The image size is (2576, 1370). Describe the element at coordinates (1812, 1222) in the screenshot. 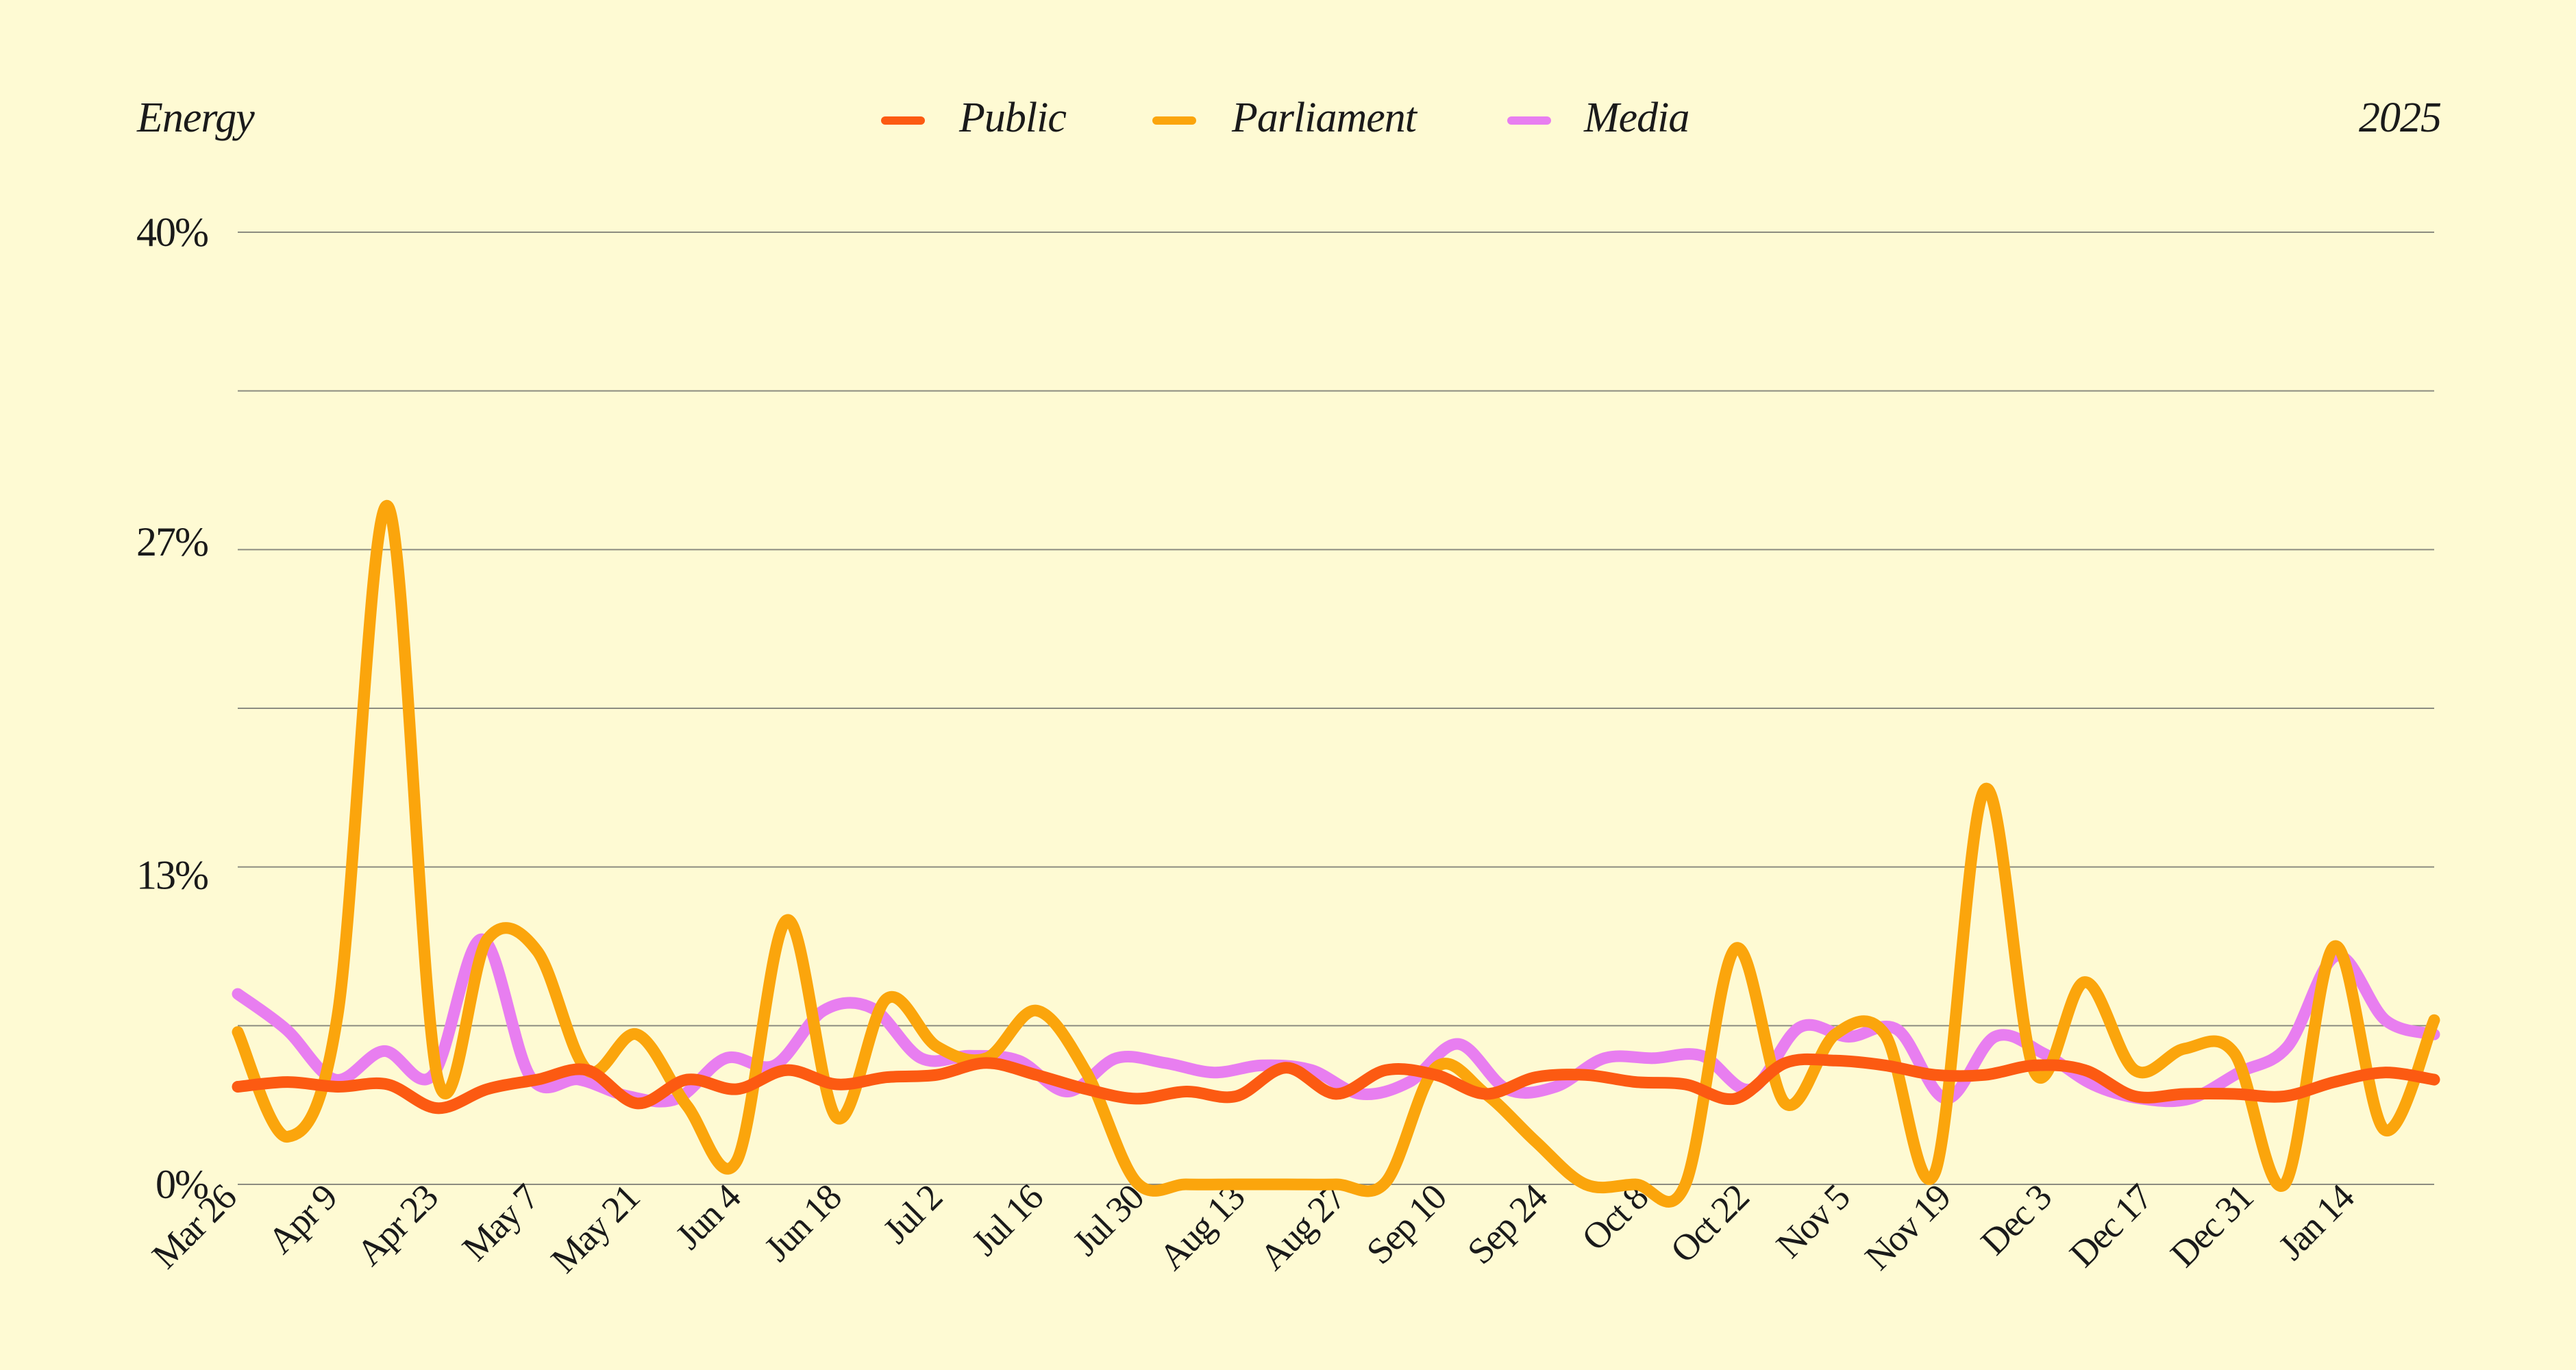

I see `x-tick-label: Nov 5` at that location.